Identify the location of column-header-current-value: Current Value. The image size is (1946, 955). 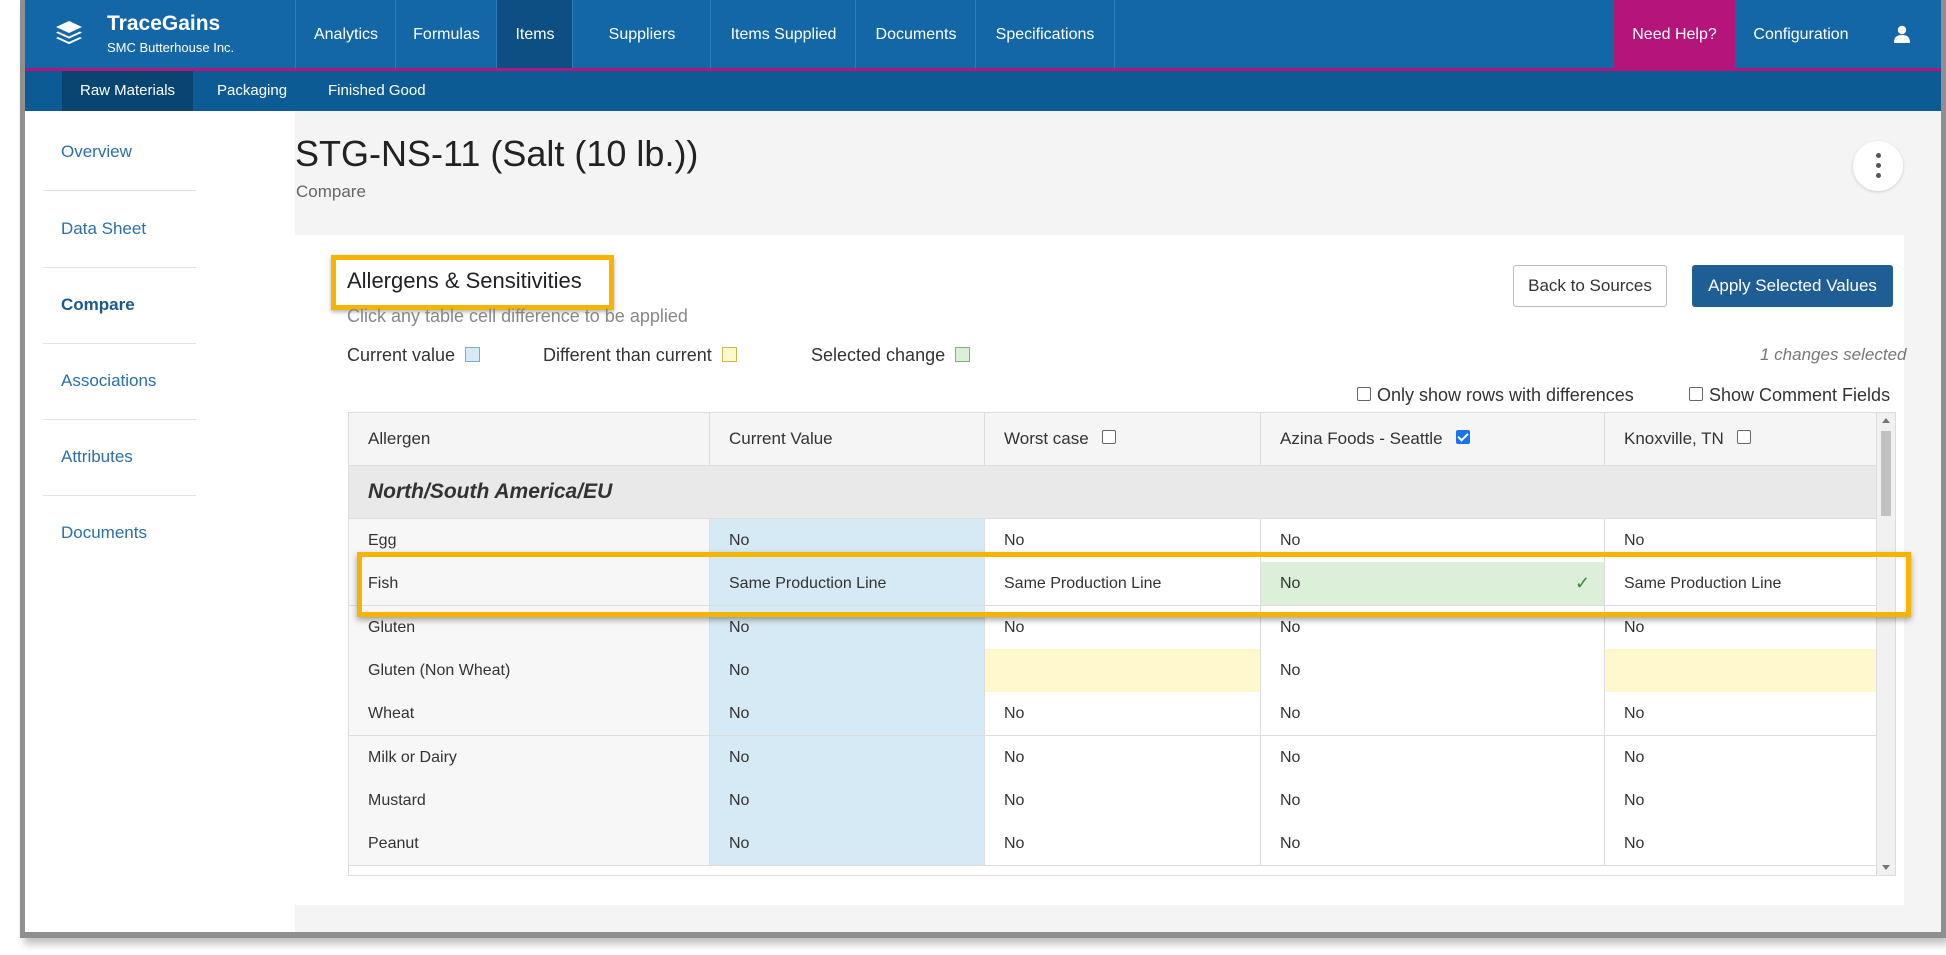
(847, 439).